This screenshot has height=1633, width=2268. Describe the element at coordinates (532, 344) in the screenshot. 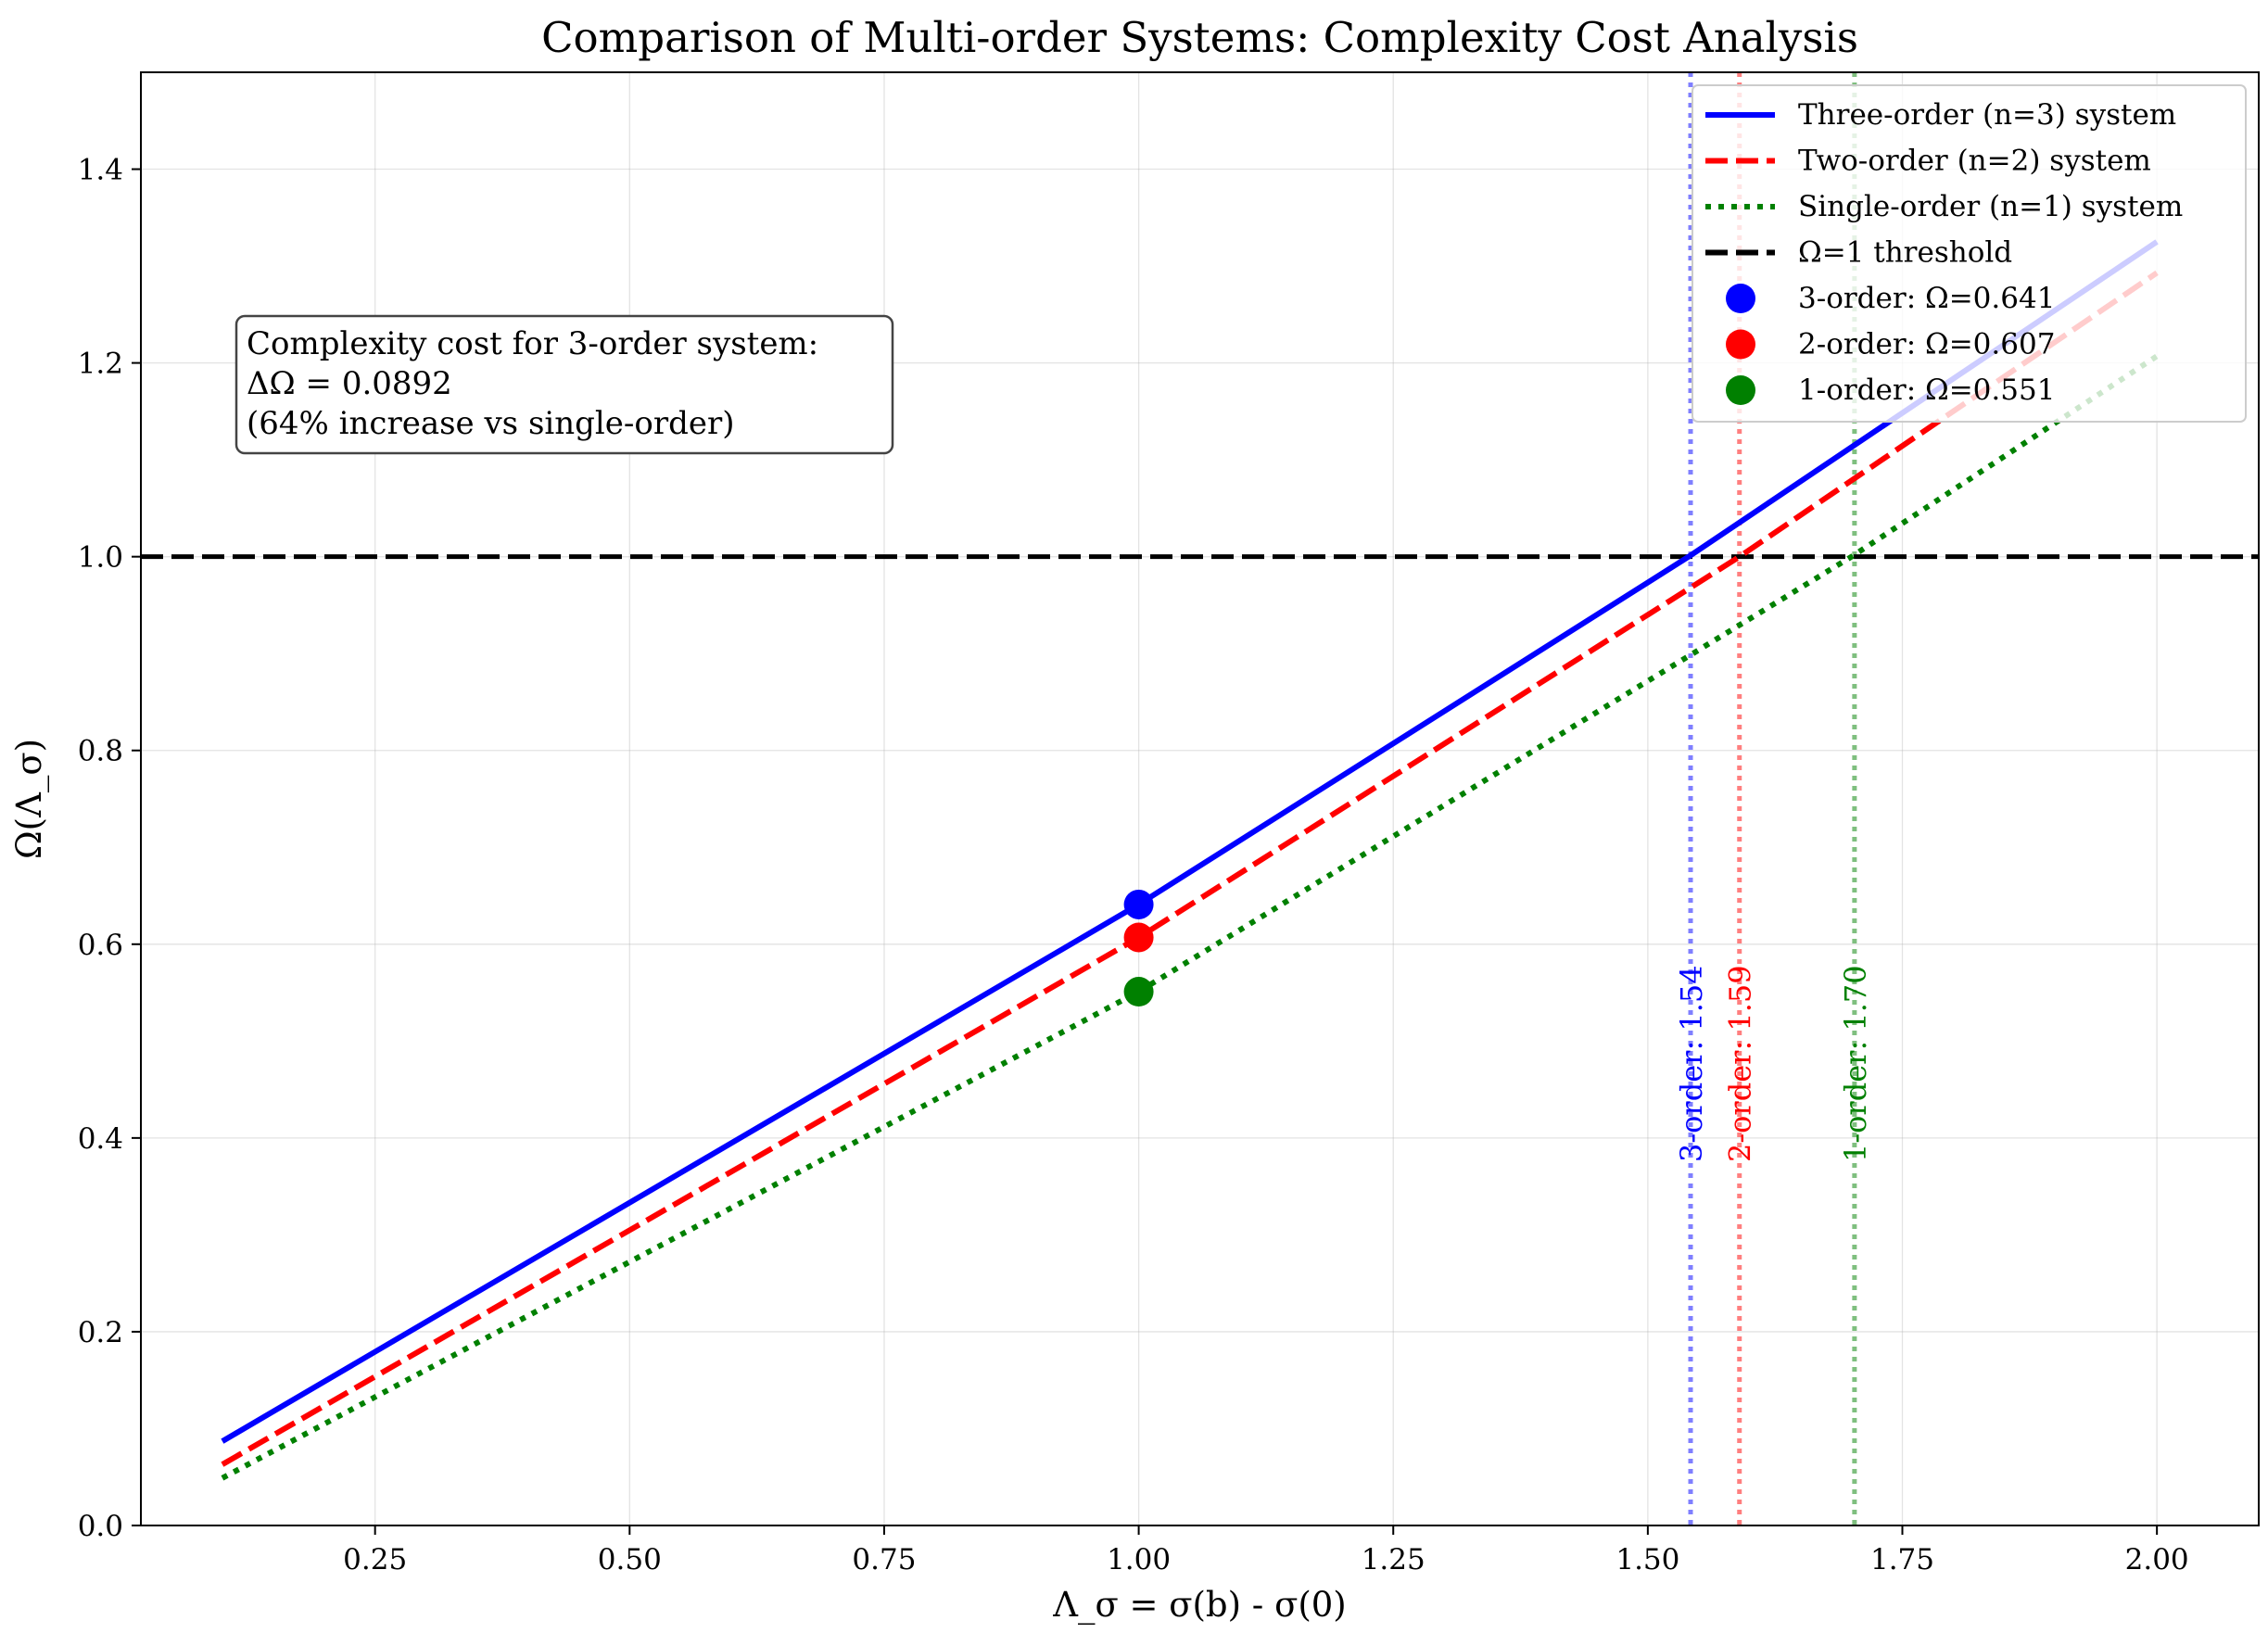

I see `annotation-line-1: Complexity cost for 3-order system:` at that location.